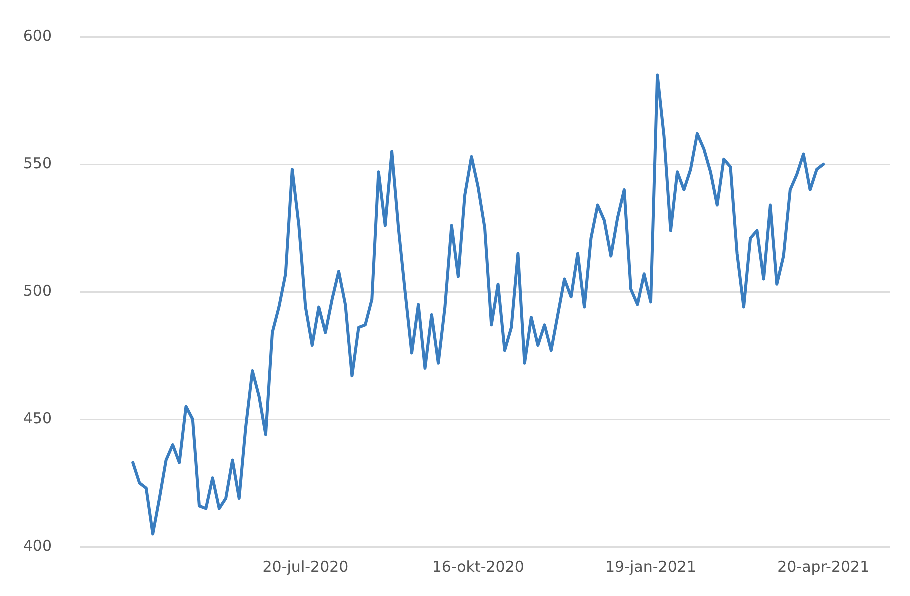 The height and width of the screenshot is (596, 910). Describe the element at coordinates (37, 418) in the screenshot. I see `y-tick-label: 450` at that location.